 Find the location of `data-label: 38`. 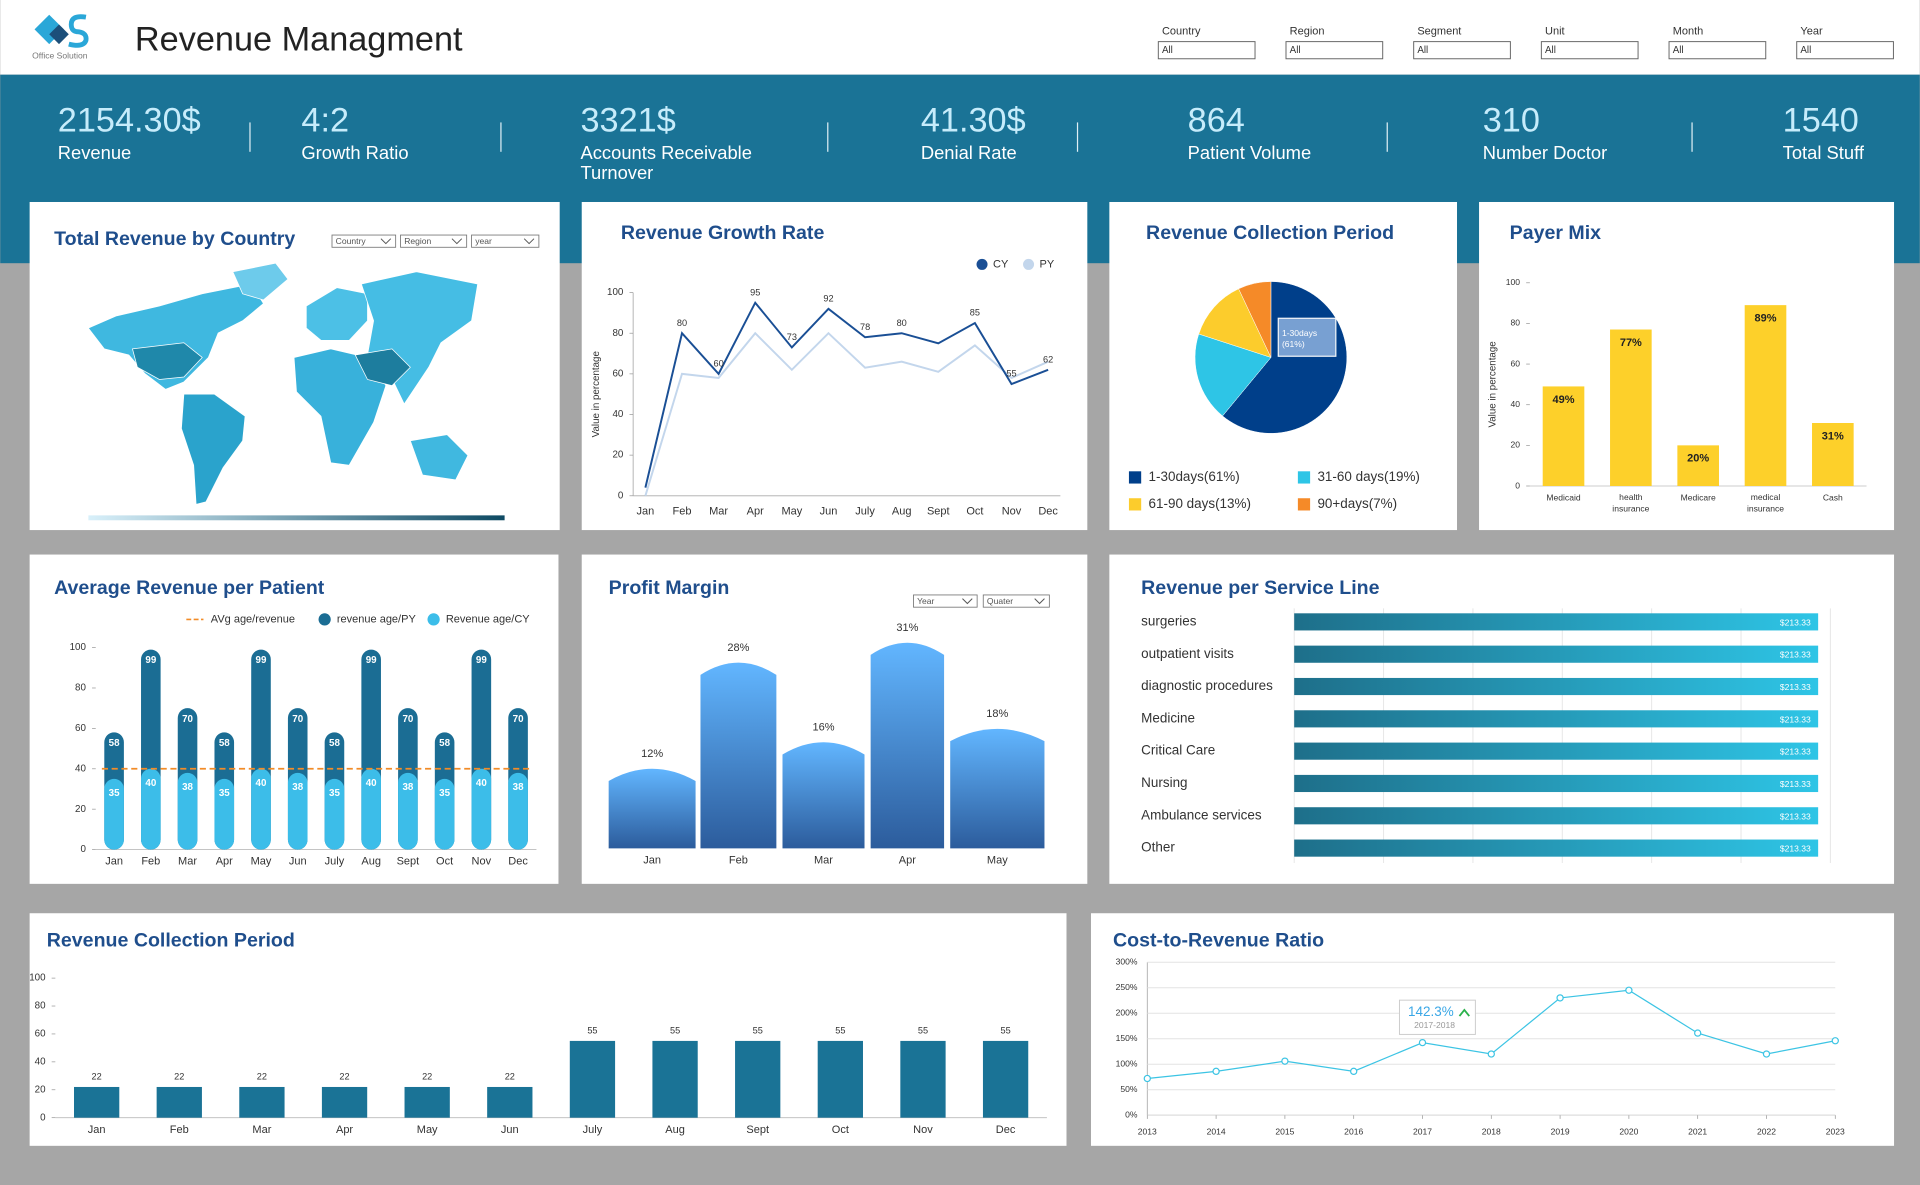

data-label: 38 is located at coordinates (187, 787).